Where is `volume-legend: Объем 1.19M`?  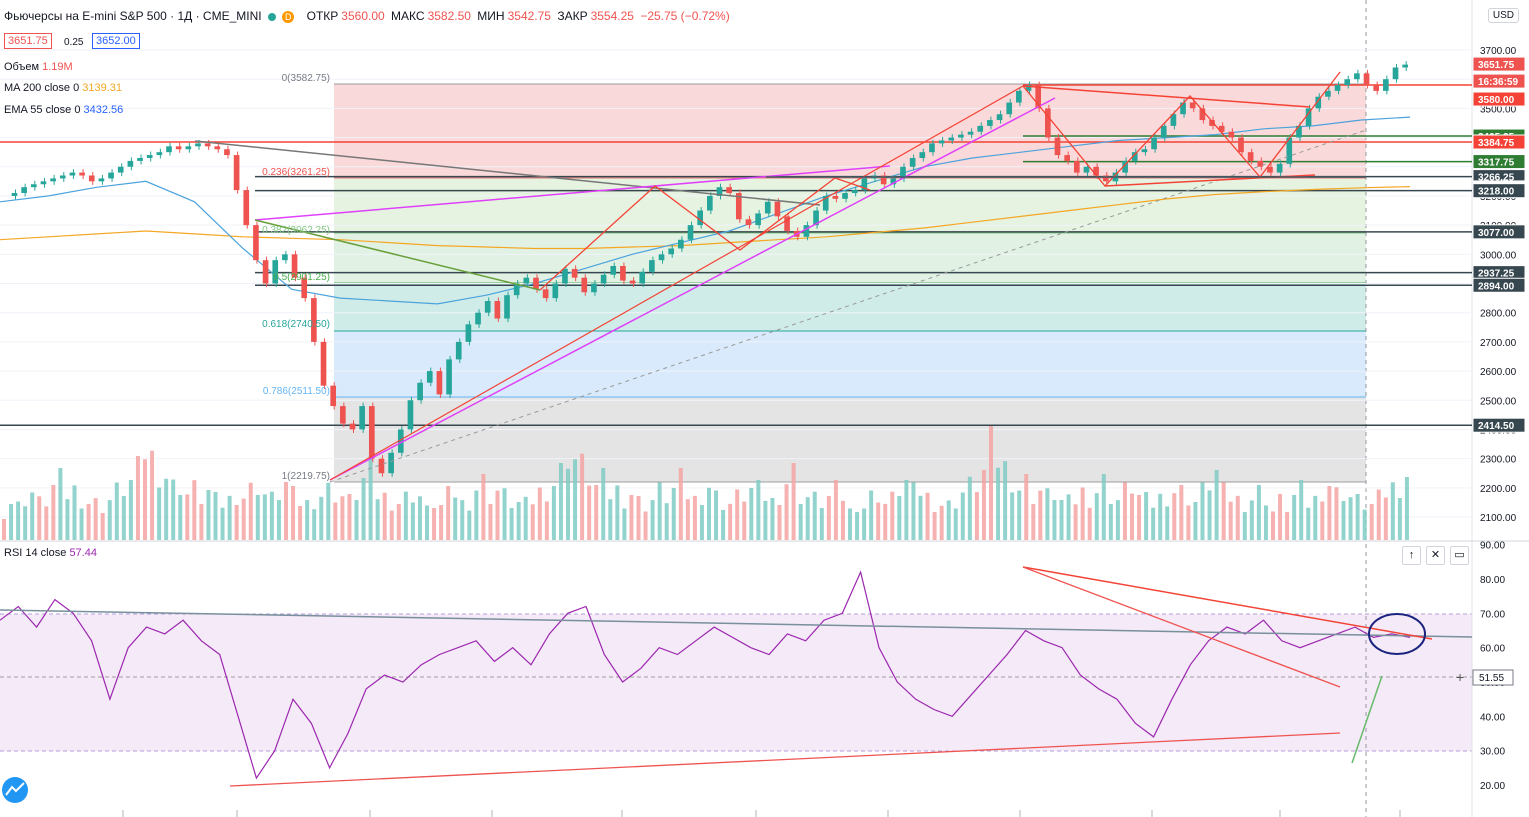
volume-legend: Объем 1.19M is located at coordinates (38, 67).